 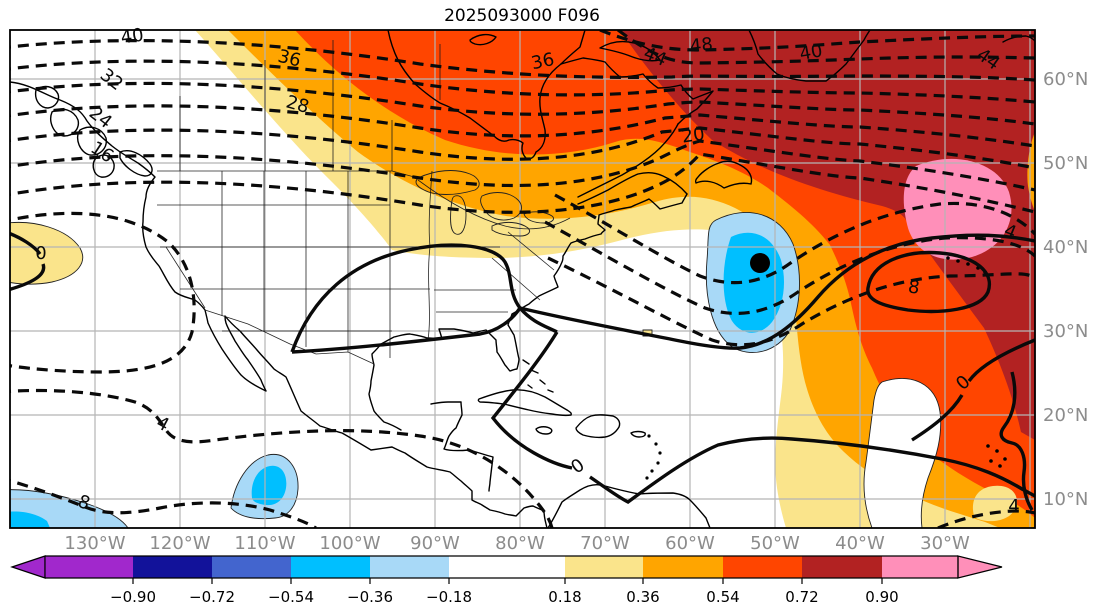 What do you see at coordinates (1065, 289) in the screenshot?
I see `latitude-axis-labels: 60°N 50°N 40°N 30°N 20°N 10°N` at bounding box center [1065, 289].